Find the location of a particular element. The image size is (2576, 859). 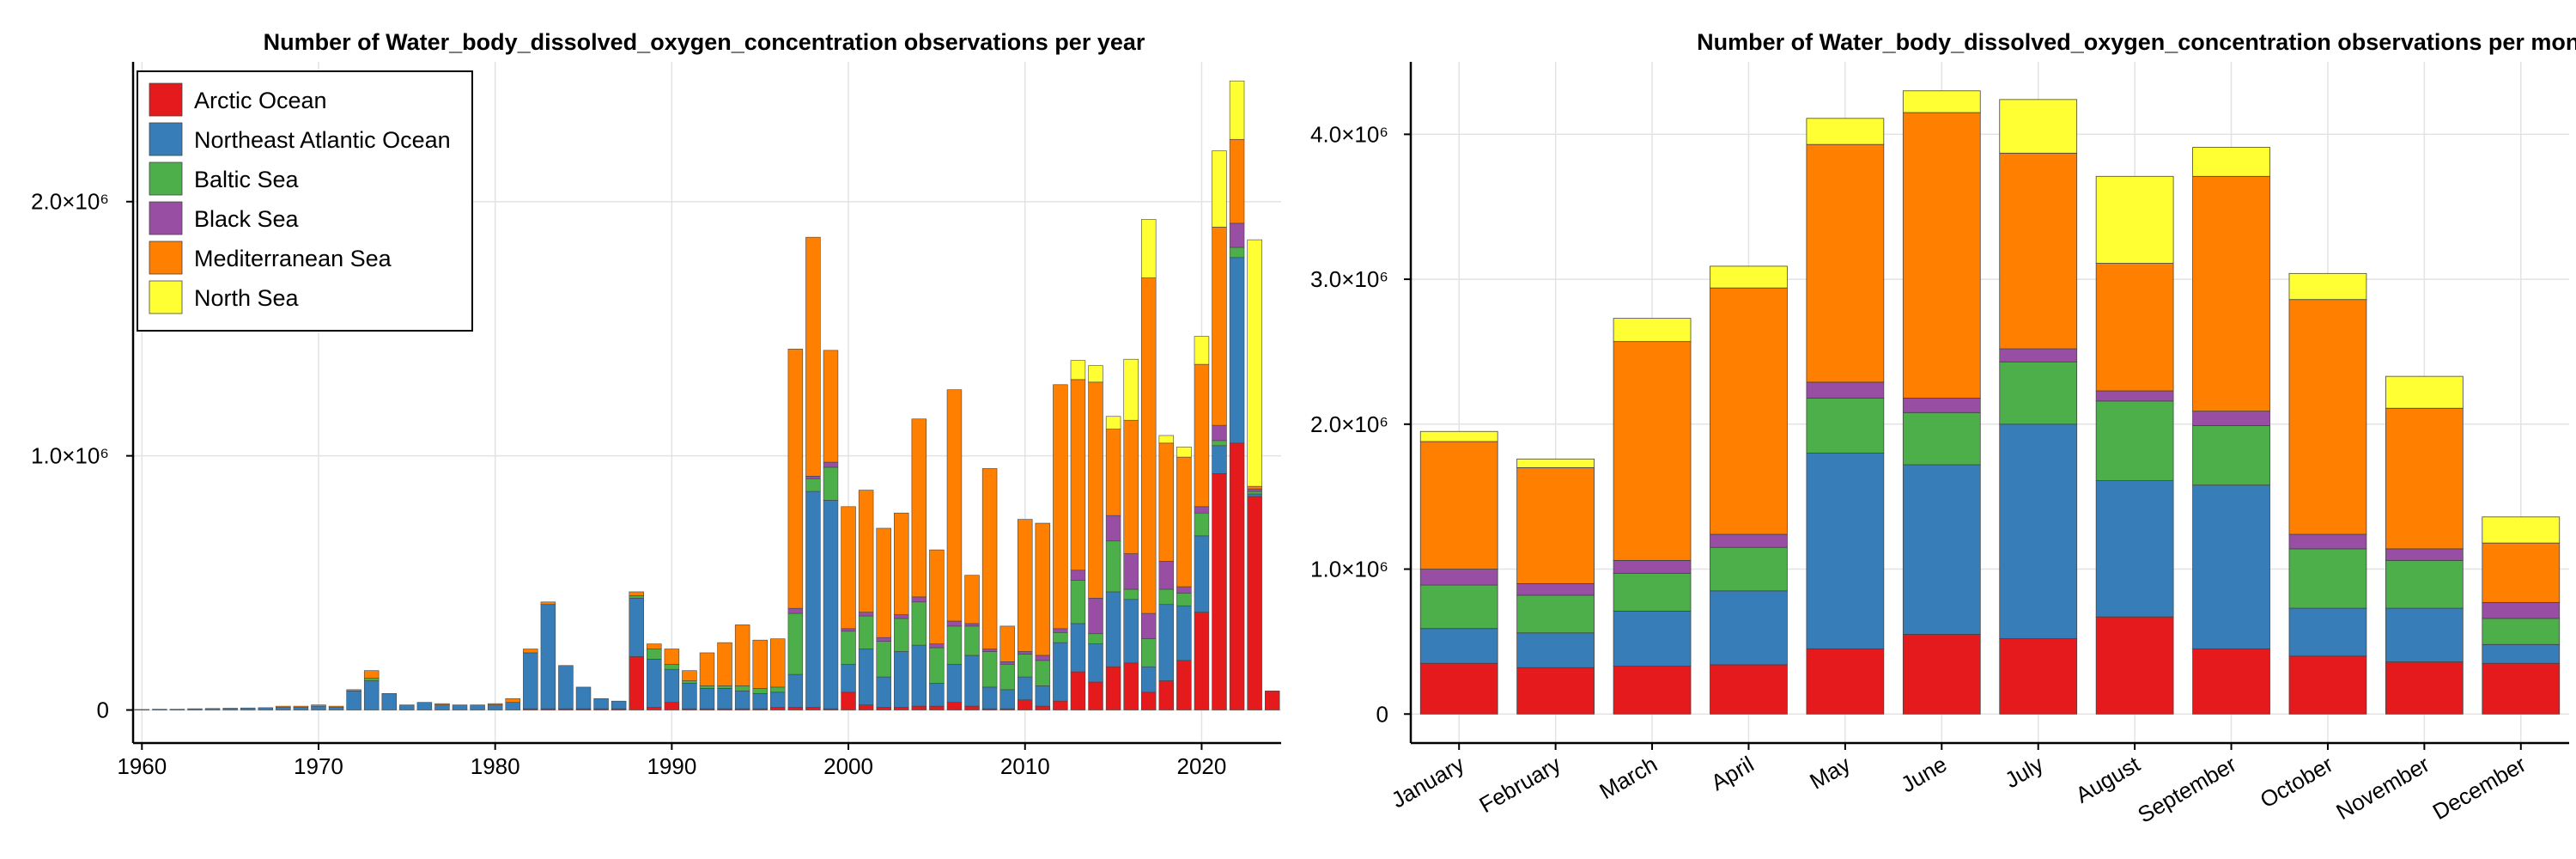

bar-1978-northeast-atlantic-ocean is located at coordinates (460, 707).